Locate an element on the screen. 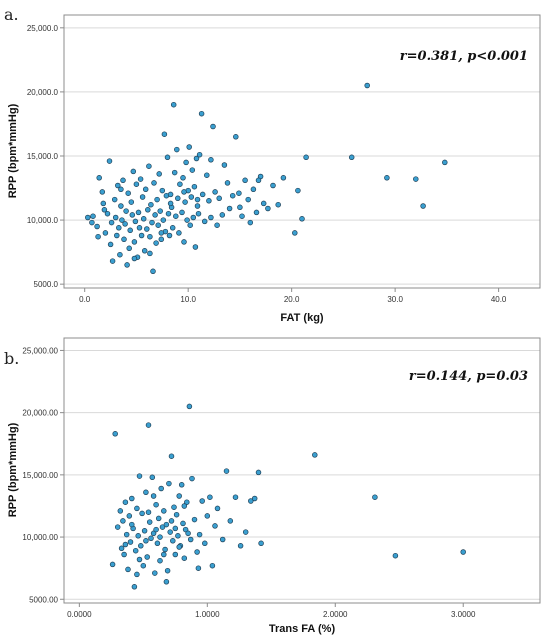 This screenshot has height=639, width=550. x-tick-labels-a: 0.0 10.0 20.0 30.0 40.0 is located at coordinates (293, 296).